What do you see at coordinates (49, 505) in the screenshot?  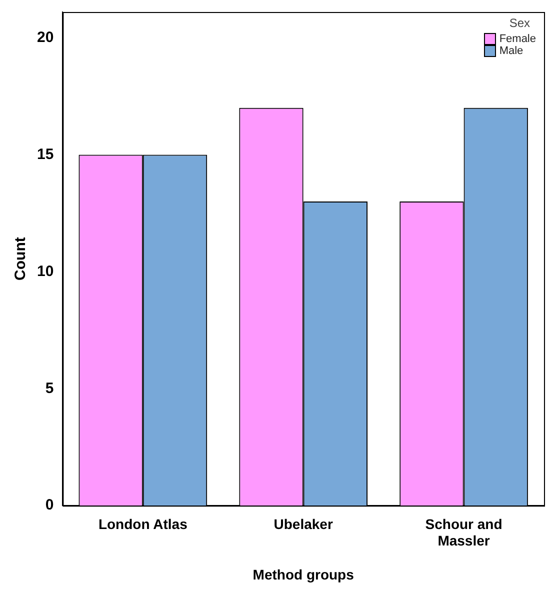 I see `y-tick-label: 0` at bounding box center [49, 505].